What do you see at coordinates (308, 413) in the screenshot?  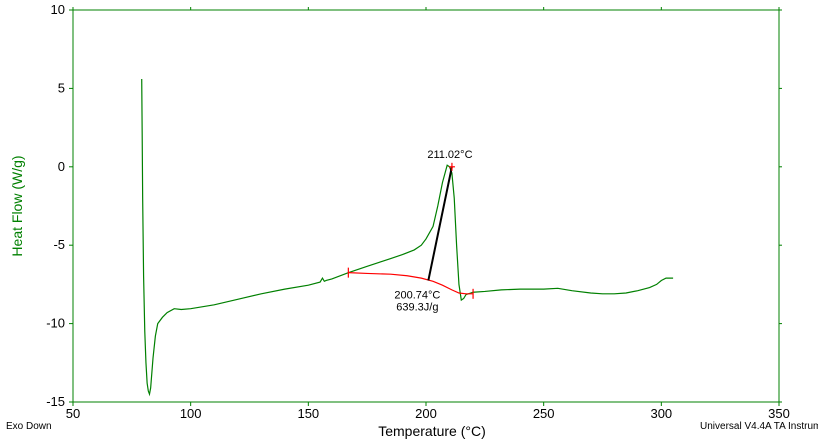 I see `x-tick-label: 150` at bounding box center [308, 413].